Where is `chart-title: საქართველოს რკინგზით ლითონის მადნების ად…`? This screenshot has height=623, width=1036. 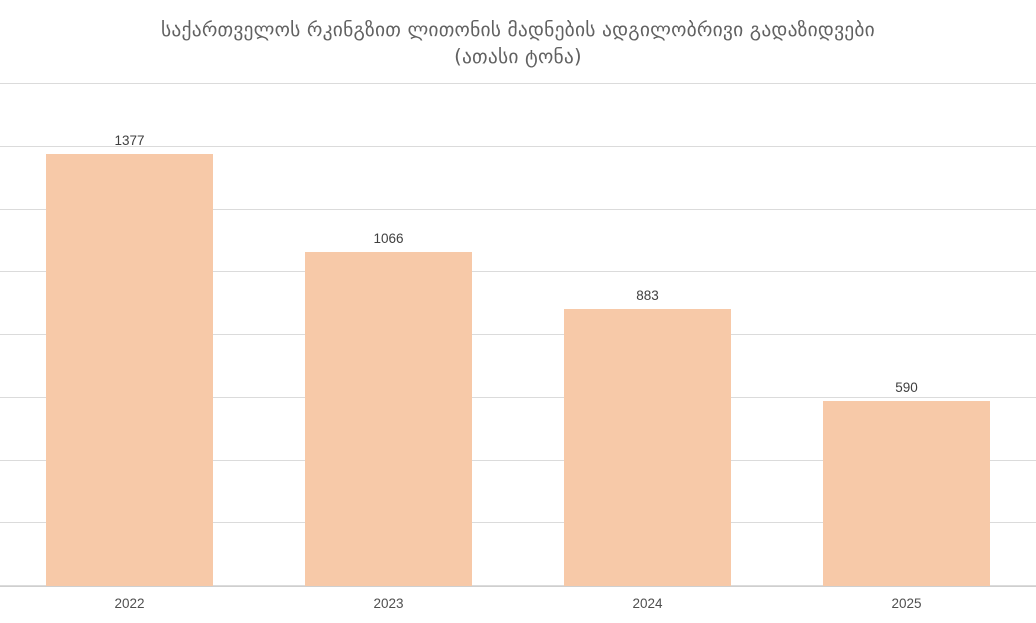 chart-title: საქართველოს რკინგზით ლითონის მადნების ად… is located at coordinates (518, 29).